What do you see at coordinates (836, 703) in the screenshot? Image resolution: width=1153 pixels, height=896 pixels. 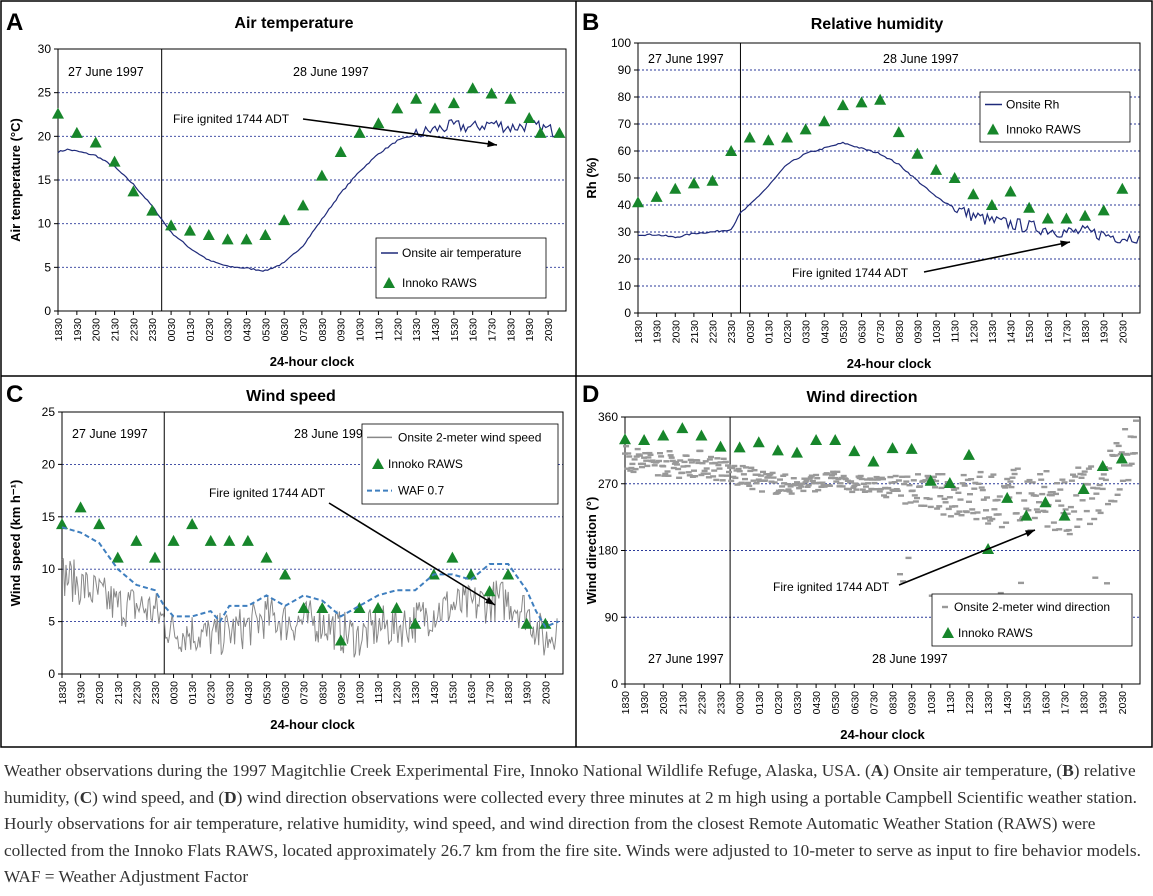 I see `x-tick-label: 0530` at bounding box center [836, 703].